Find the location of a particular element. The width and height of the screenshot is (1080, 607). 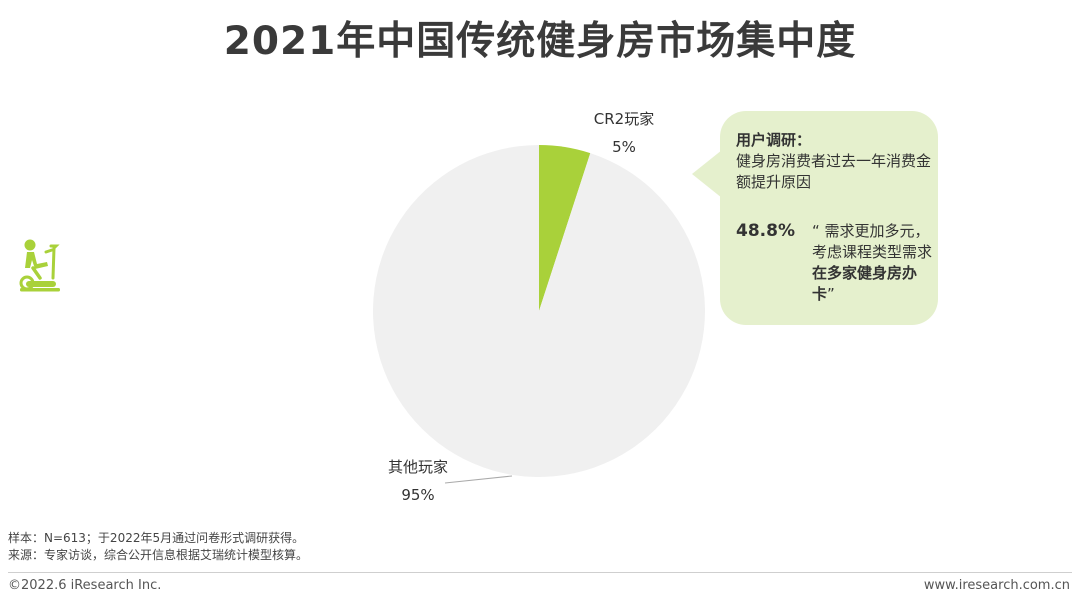

quote-text: “ 需求更加多元，考虑课程类型需求 is located at coordinates (872, 241).